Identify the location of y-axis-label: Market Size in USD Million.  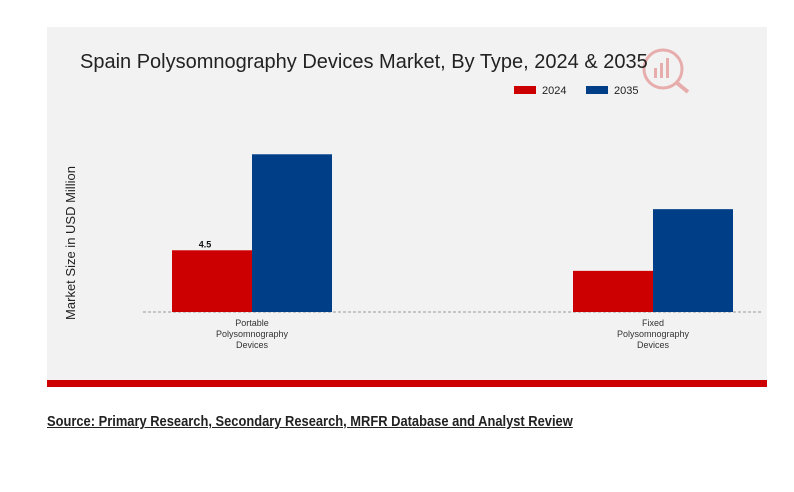
(70, 243).